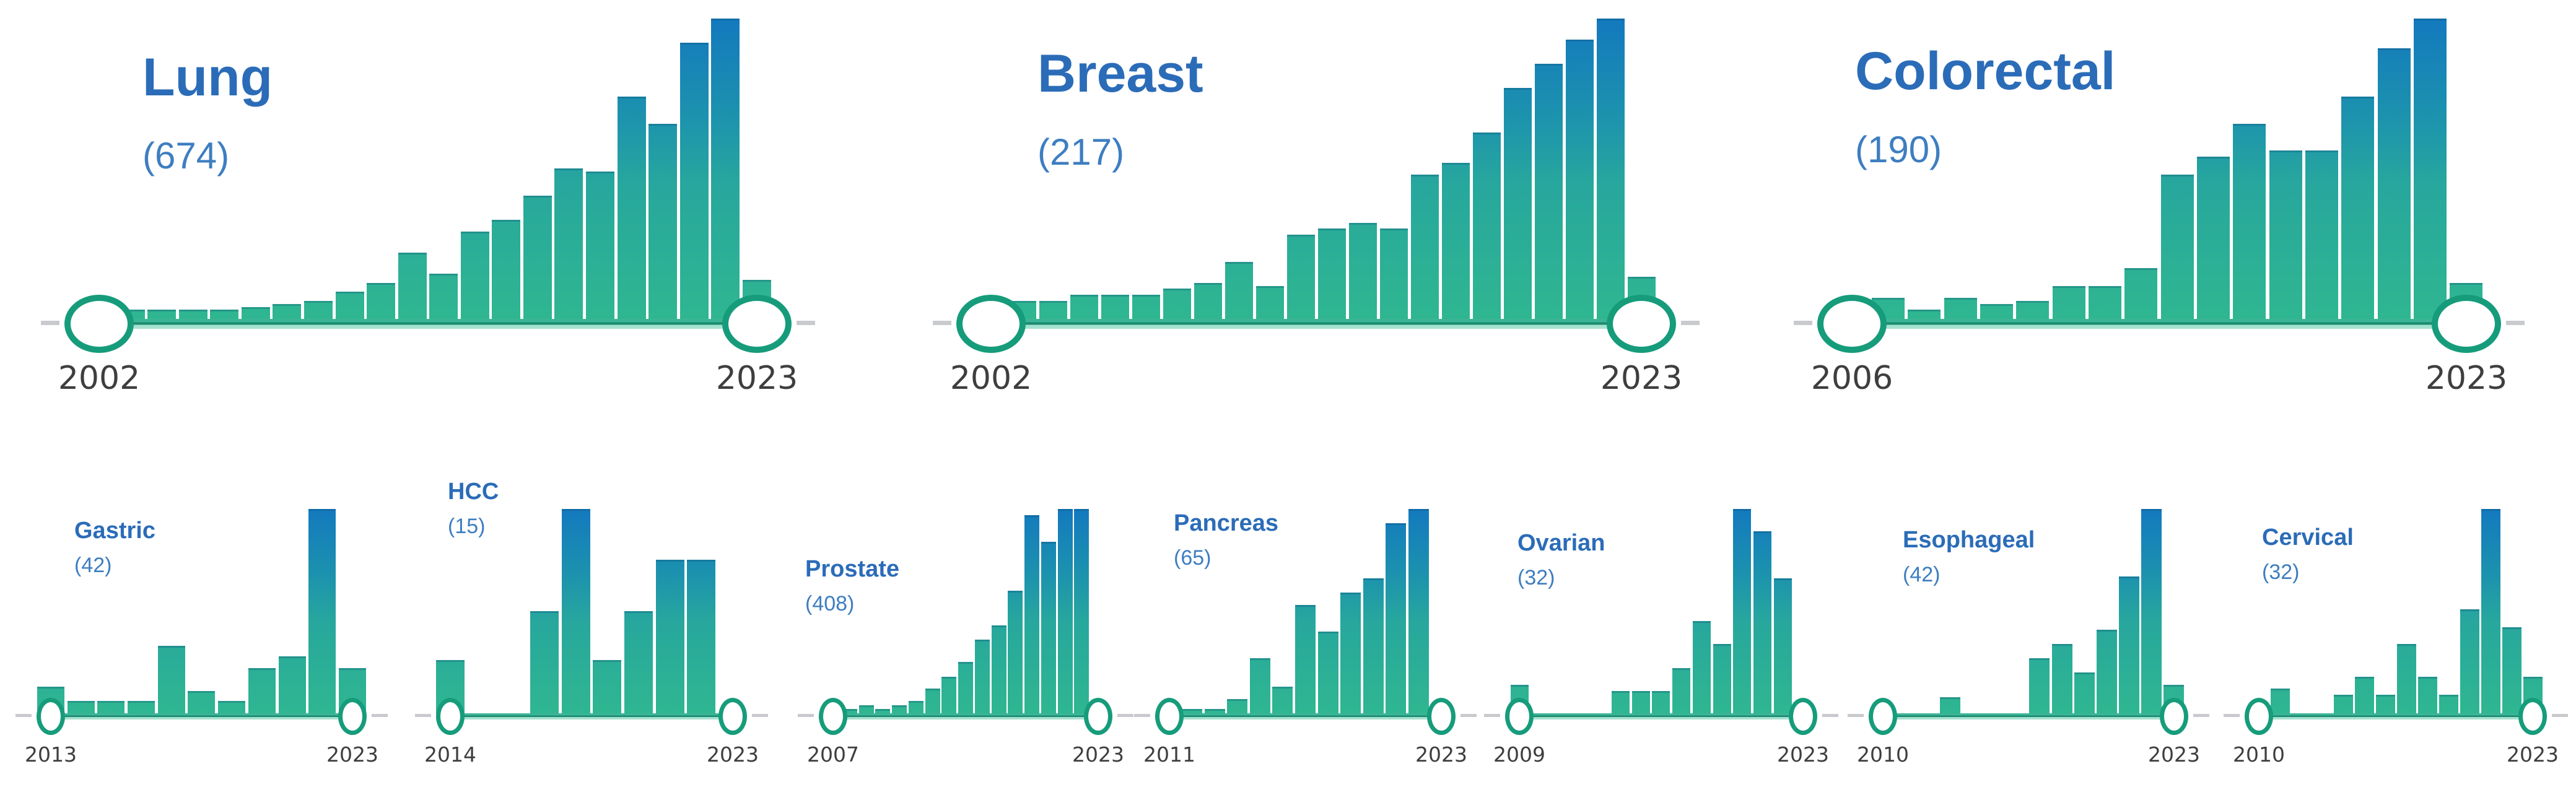  I want to click on slider-handle-end-hcc, so click(732, 717).